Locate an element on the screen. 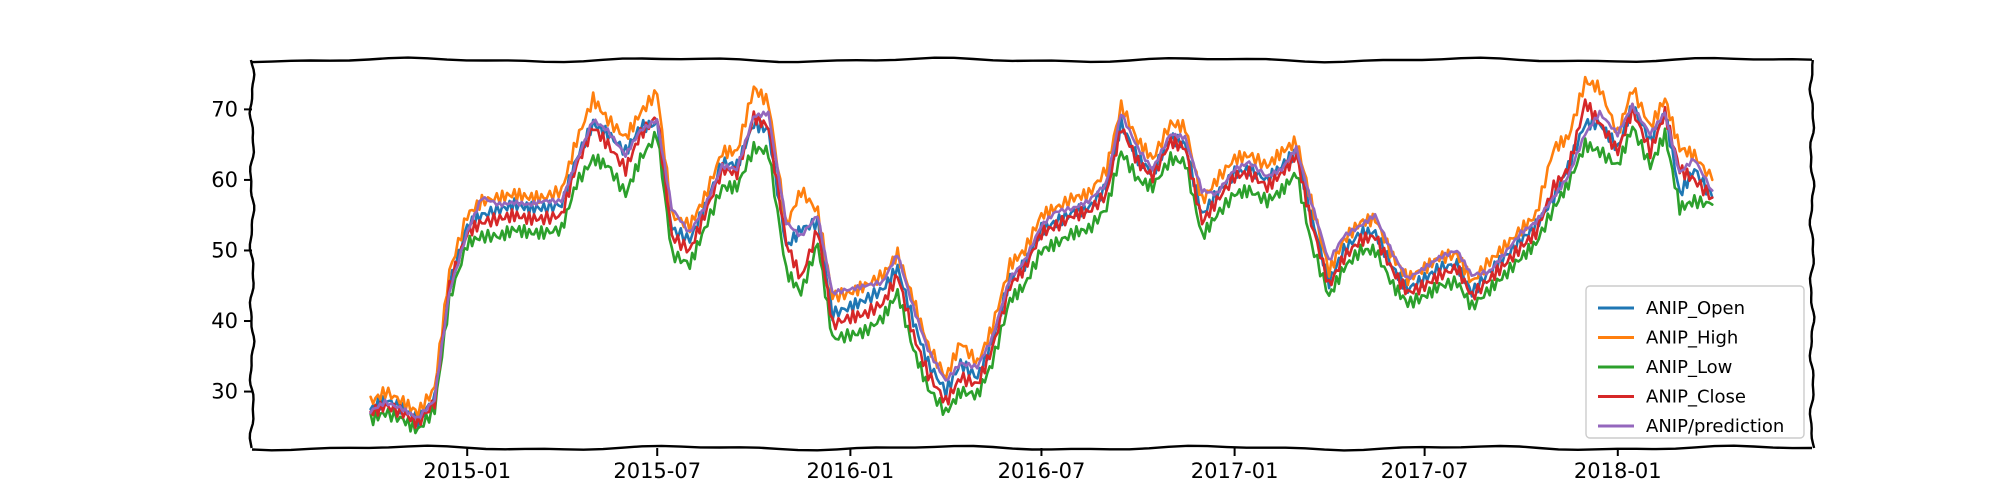 This screenshot has height=500, width=2000. x-tick-label: 2018-01 is located at coordinates (1618, 471).